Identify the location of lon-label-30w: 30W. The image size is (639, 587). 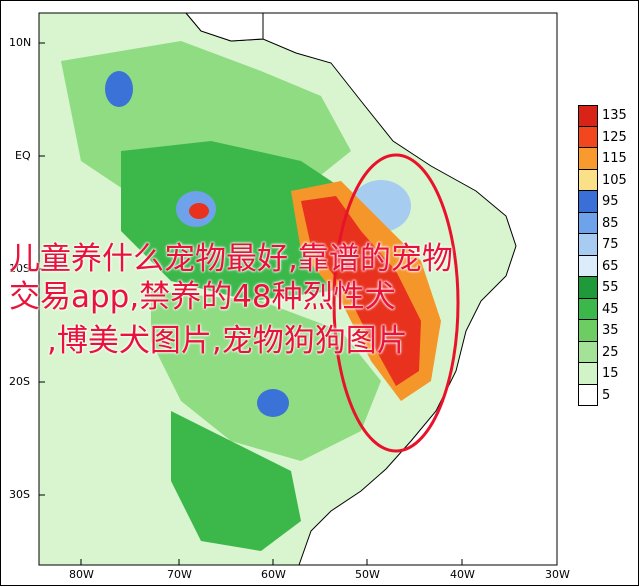
(557, 574).